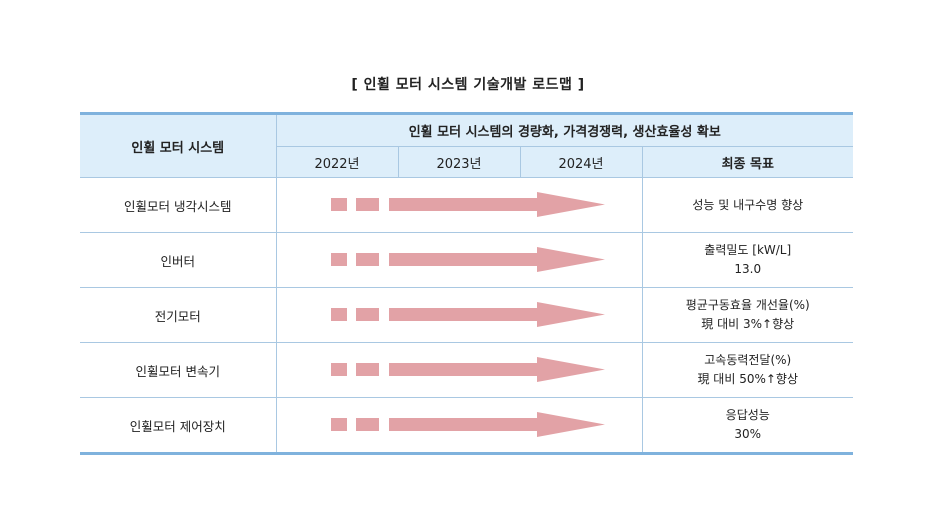 The height and width of the screenshot is (505, 936). I want to click on table-row: 전기모터 평균구동효율 개선율(%) 現 대비 3%↑향상, so click(466, 315).